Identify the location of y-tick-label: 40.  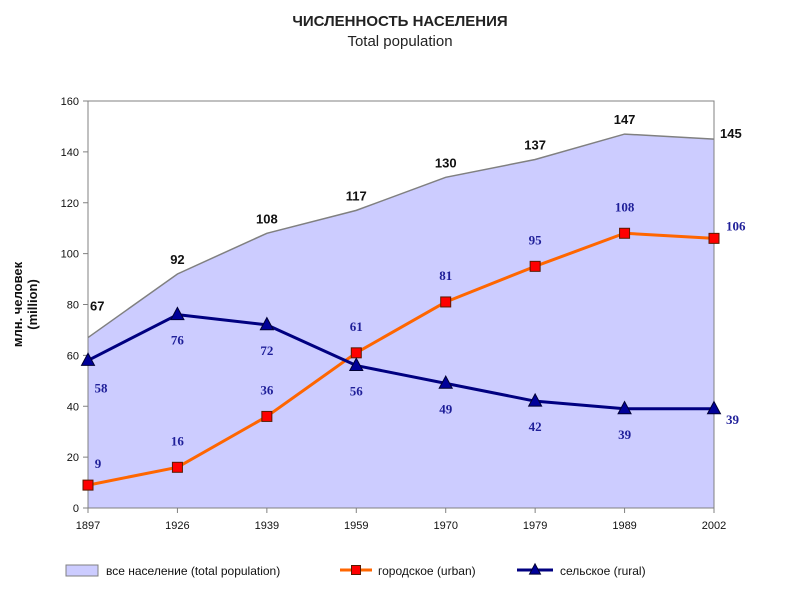
(73, 407).